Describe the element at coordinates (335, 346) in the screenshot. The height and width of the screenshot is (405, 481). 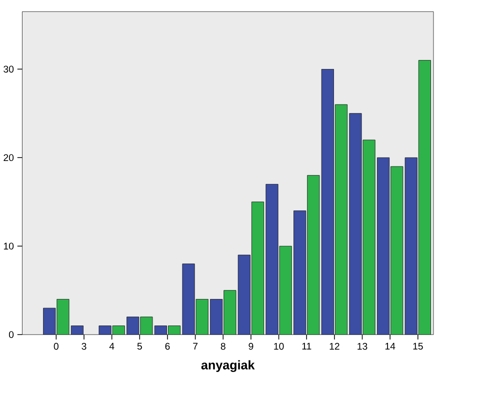
I see `x-tick-label: 12` at that location.